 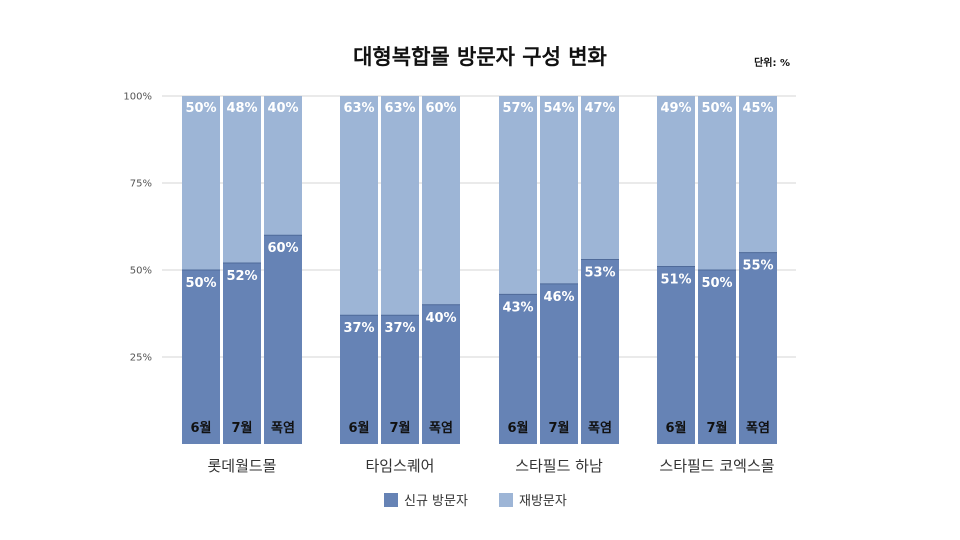 What do you see at coordinates (440, 318) in the screenshot?
I see `data-label-new-visitor: 40%` at bounding box center [440, 318].